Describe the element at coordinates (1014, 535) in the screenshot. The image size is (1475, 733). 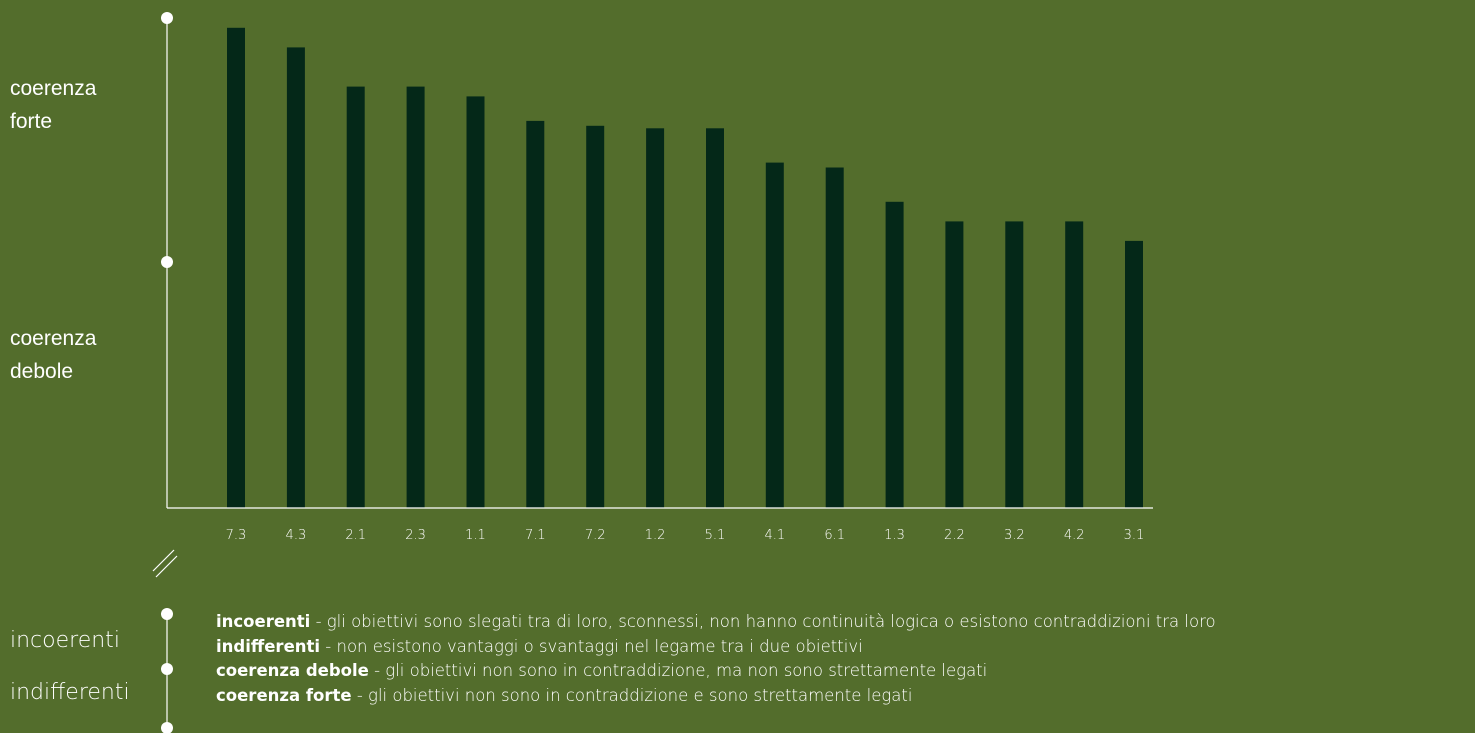
I see `x-tick-label: 3.2` at that location.